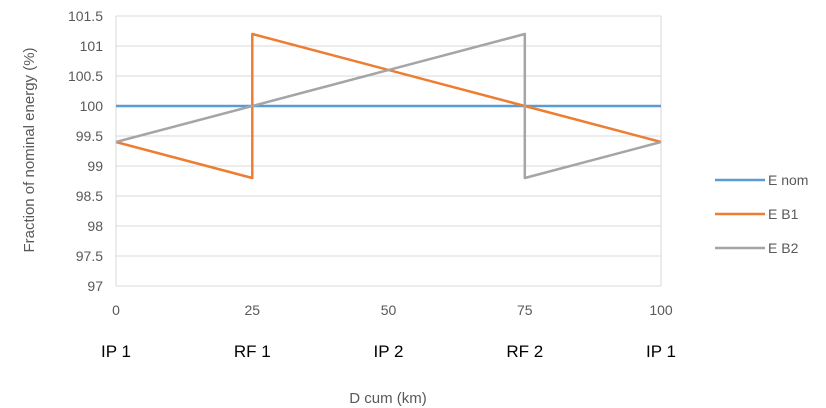 Image resolution: width=826 pixels, height=408 pixels. Describe the element at coordinates (29, 149) in the screenshot. I see `y-axis-title: Fraction of nominal energy (%)` at that location.